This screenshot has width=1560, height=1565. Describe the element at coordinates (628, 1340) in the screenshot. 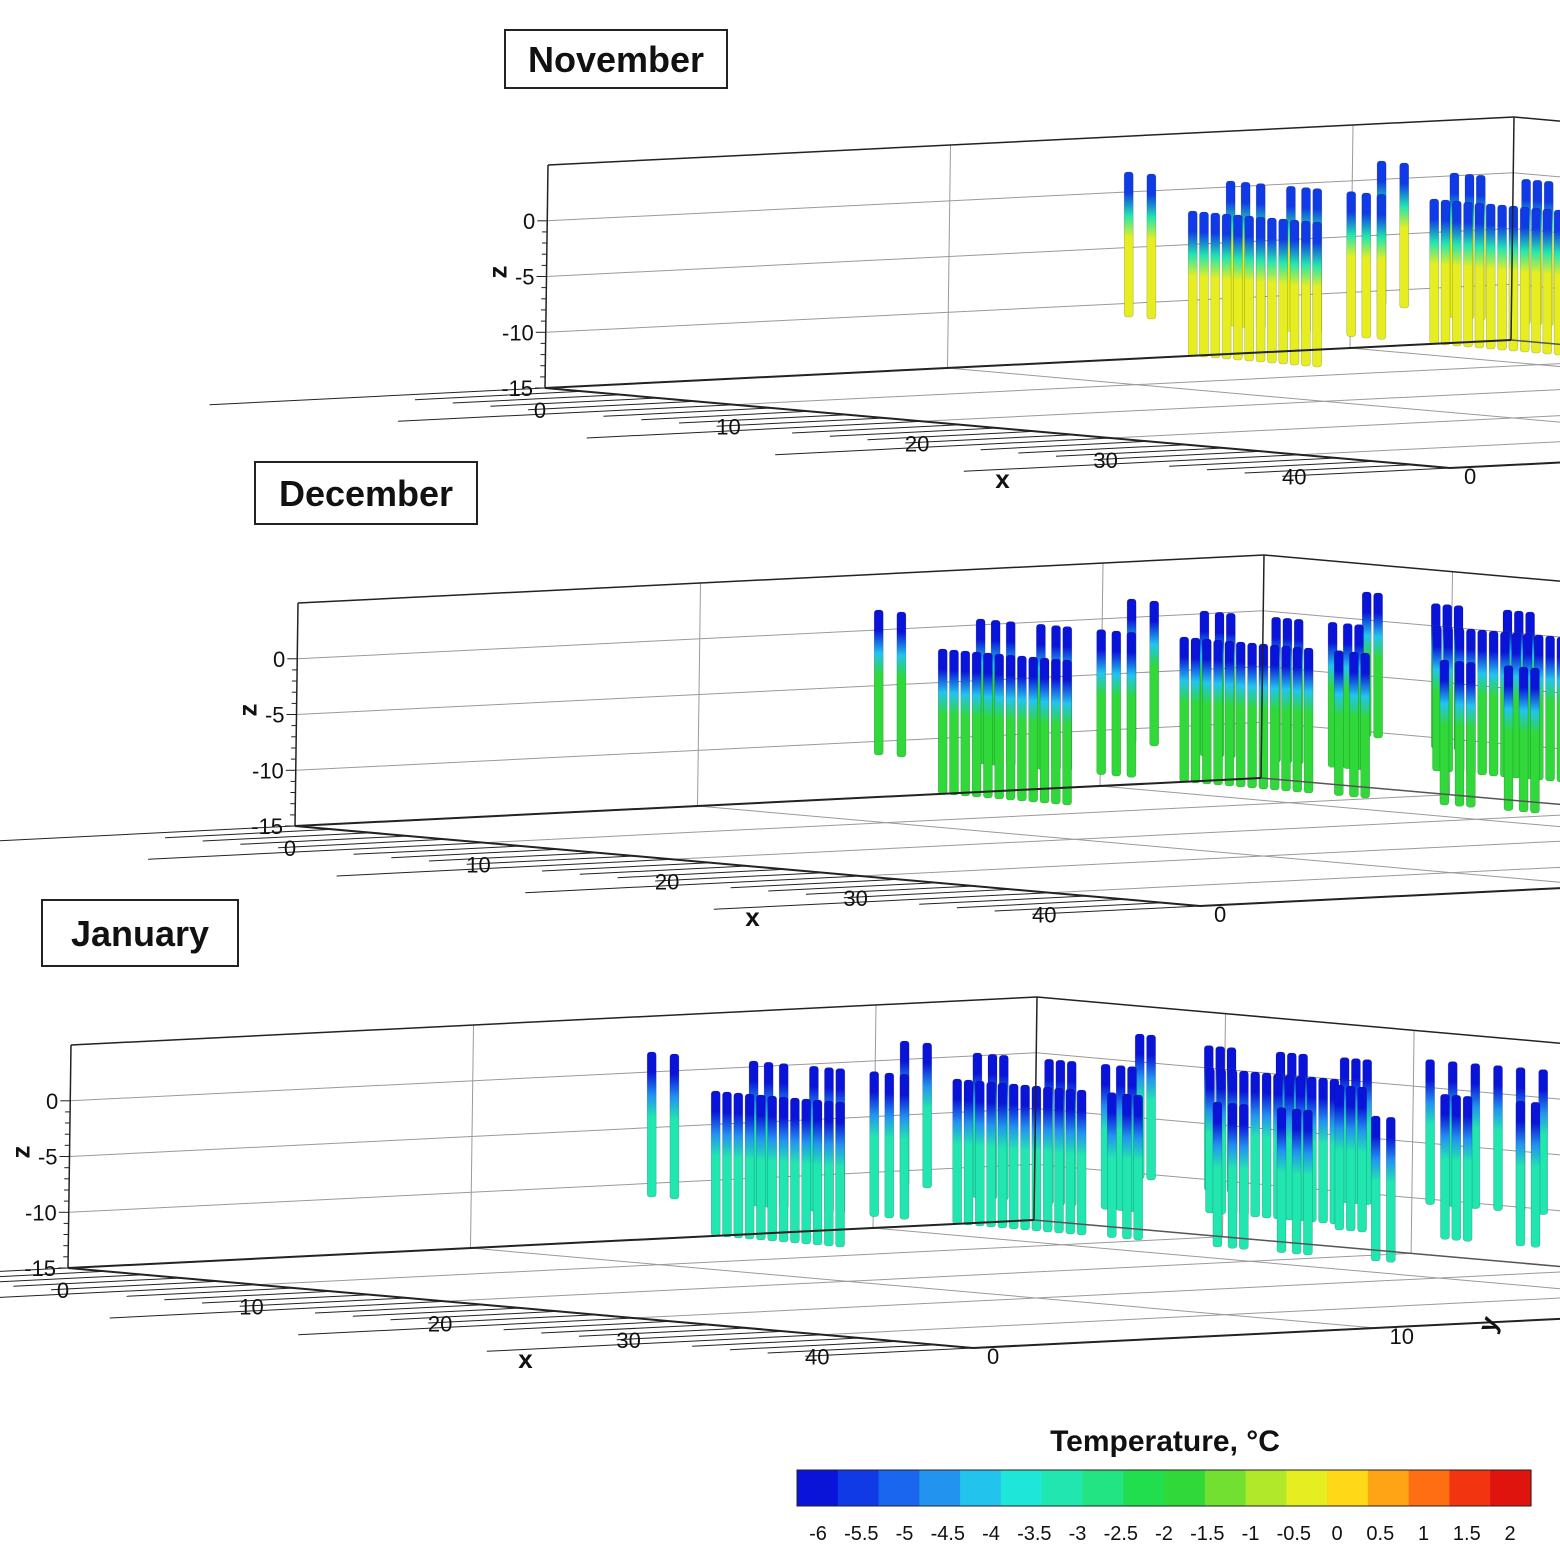

I see `x-tick-label: 30` at that location.